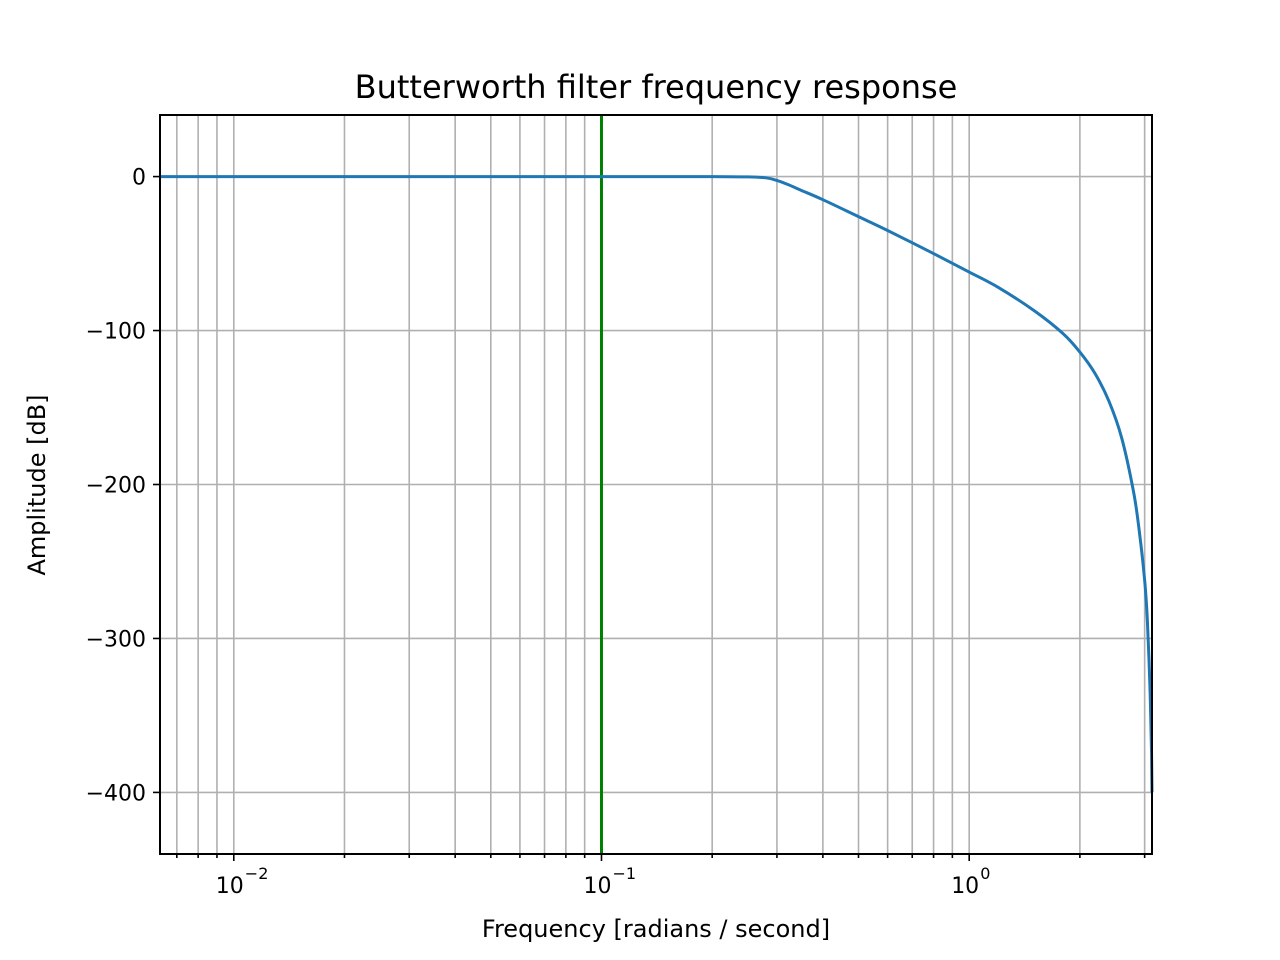 This screenshot has height=960, width=1280. What do you see at coordinates (139, 178) in the screenshot?
I see `y-tick-label: 0` at bounding box center [139, 178].